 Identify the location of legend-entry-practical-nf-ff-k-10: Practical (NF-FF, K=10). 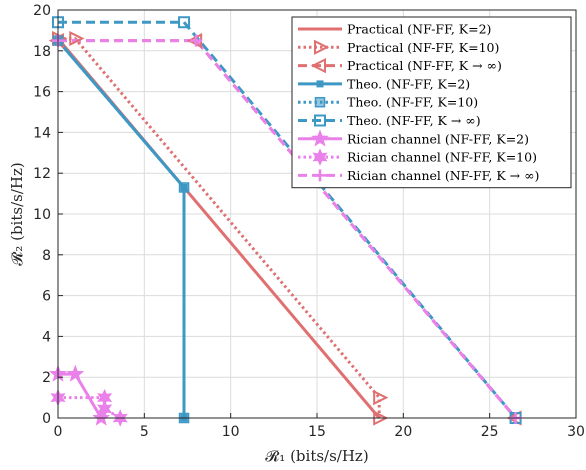
(423, 47).